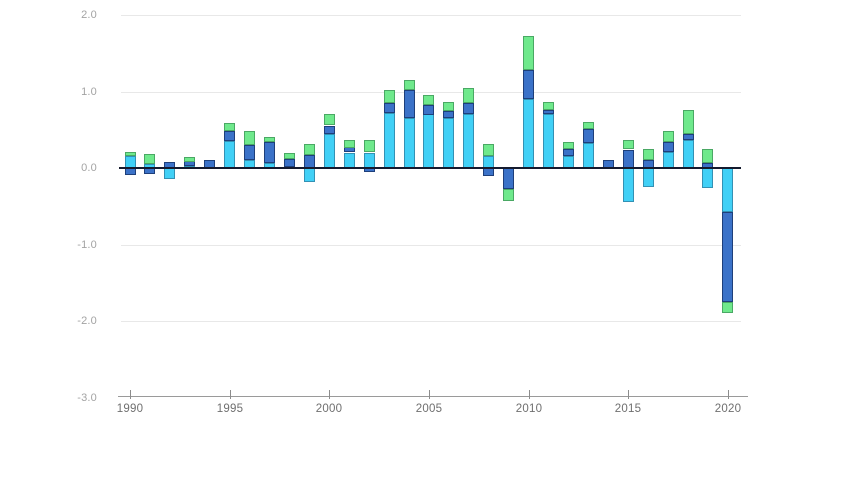 The width and height of the screenshot is (860, 480). Describe the element at coordinates (87, 321) in the screenshot. I see `y-tick-label: -2.0` at that location.